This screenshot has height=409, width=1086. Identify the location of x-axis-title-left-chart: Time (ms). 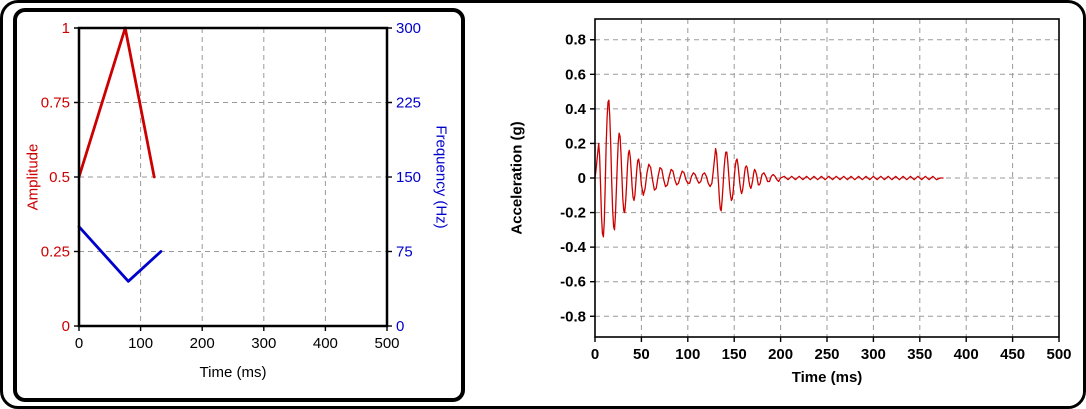
(233, 372).